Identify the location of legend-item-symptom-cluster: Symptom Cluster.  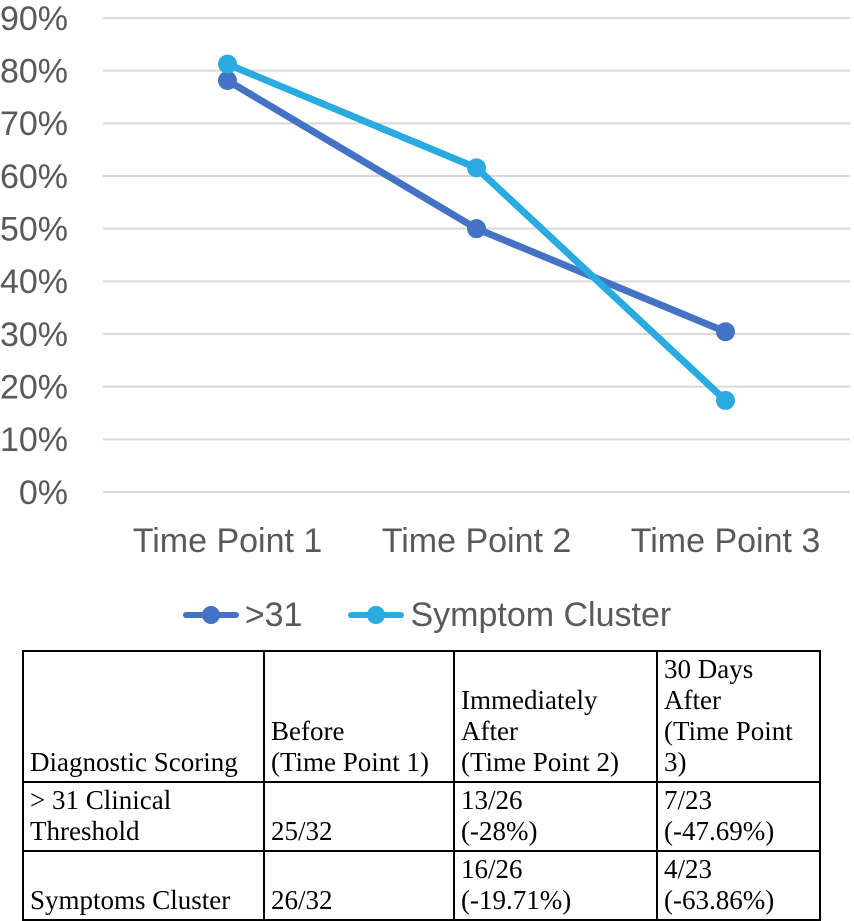
(509, 615).